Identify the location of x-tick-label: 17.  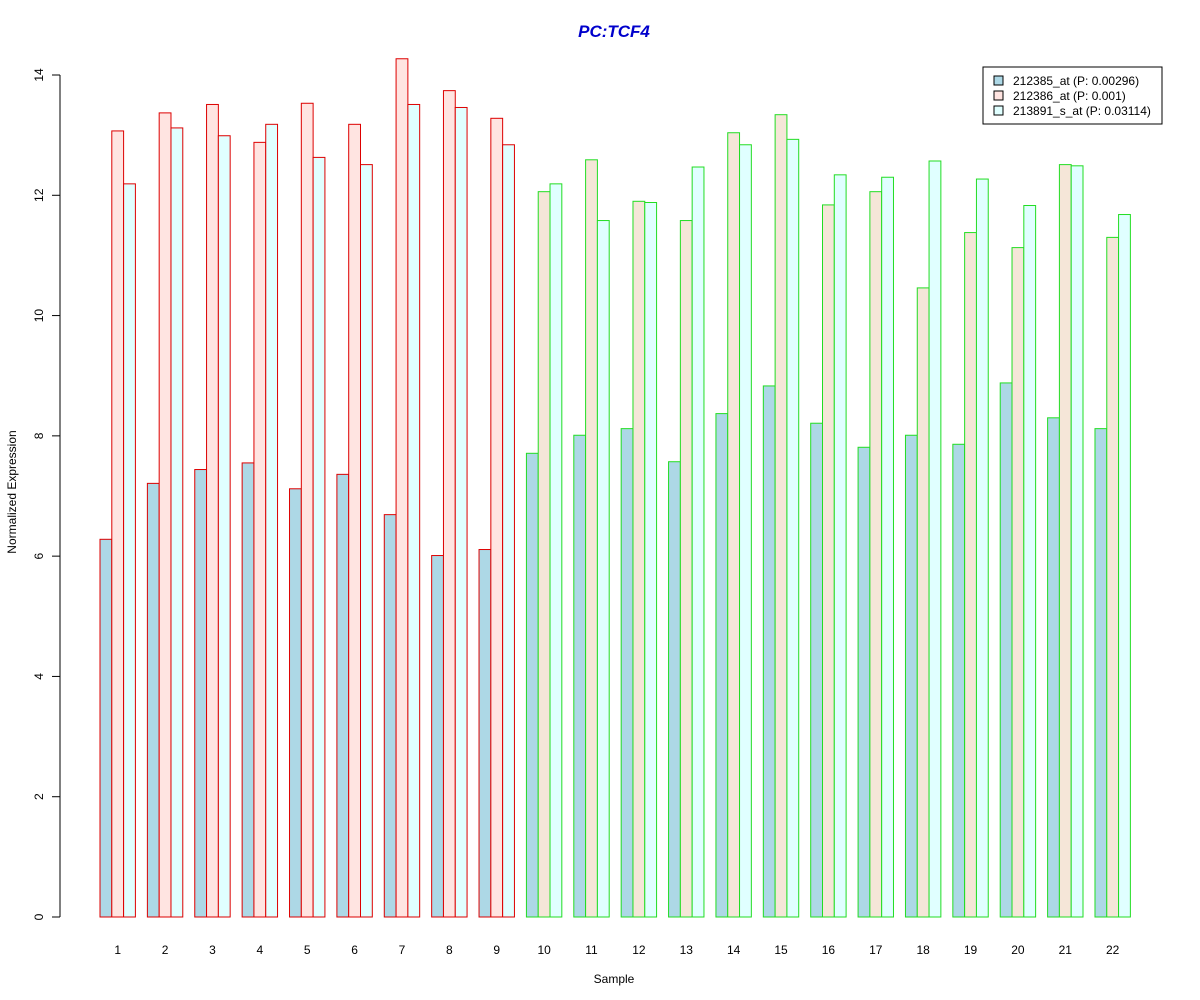
(876, 950).